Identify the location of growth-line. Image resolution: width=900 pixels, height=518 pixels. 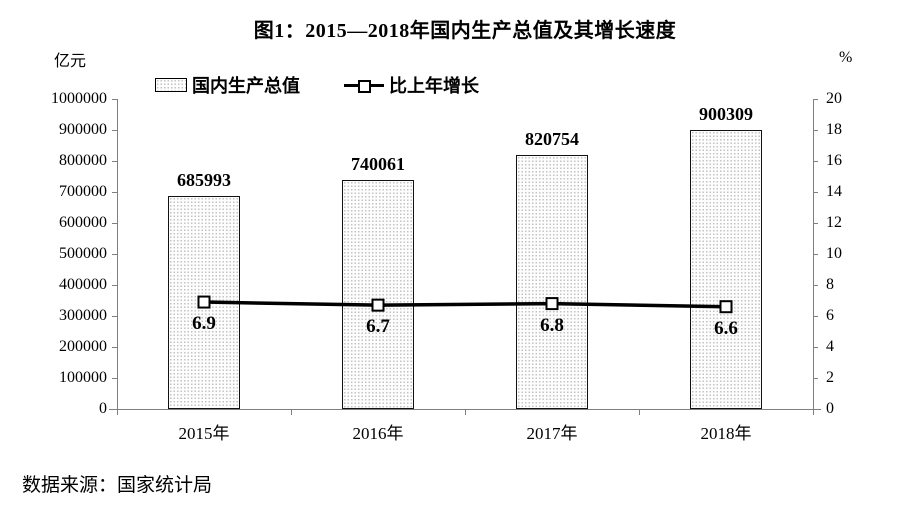
(465, 304).